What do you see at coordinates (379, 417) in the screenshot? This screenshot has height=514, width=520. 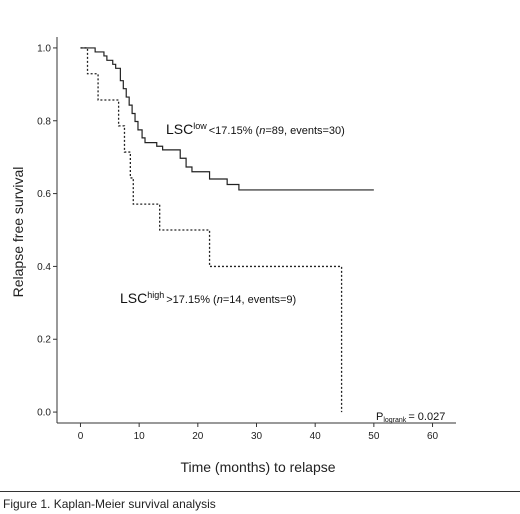 I see `p-logrank-p: P` at bounding box center [379, 417].